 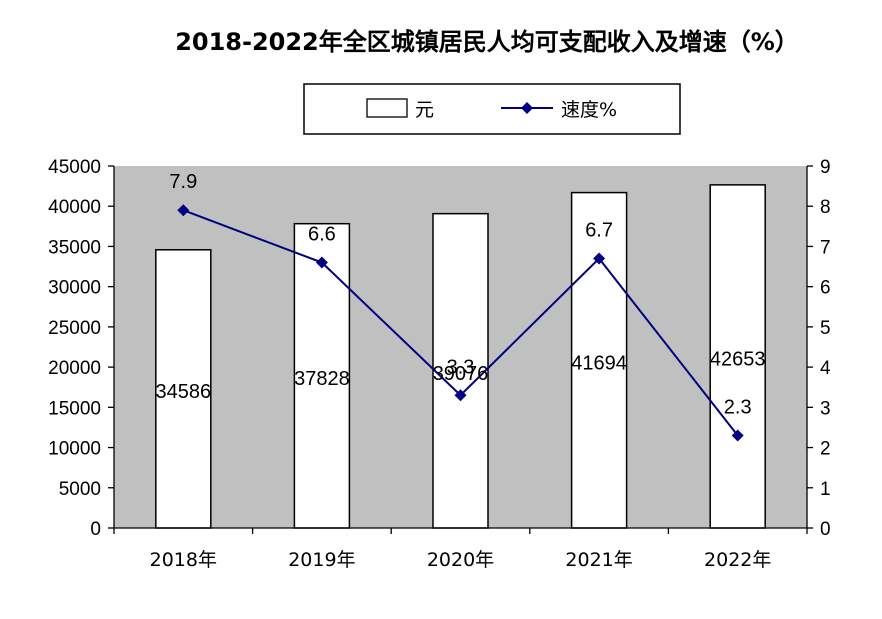 I want to click on left-tick-label: 40000, so click(x=74, y=207).